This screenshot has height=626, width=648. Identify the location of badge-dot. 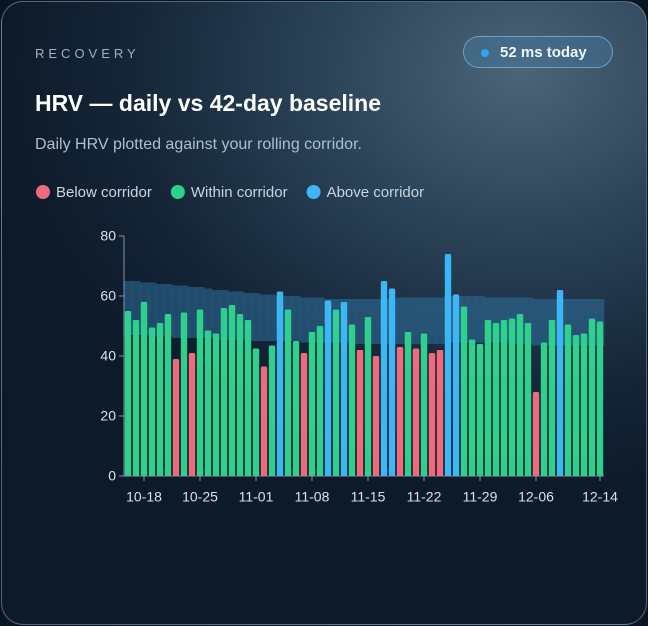
(485, 53).